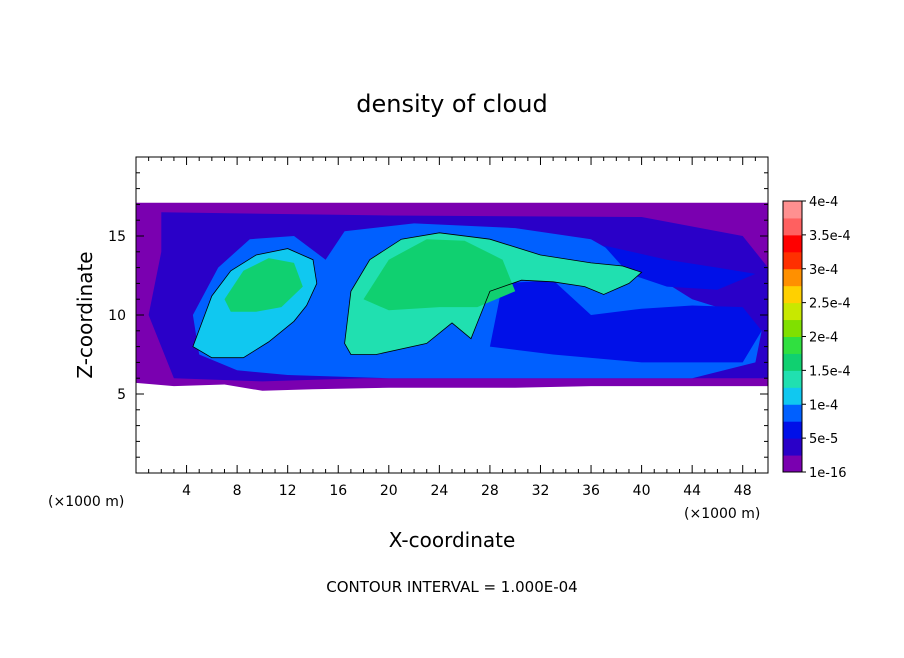 The width and height of the screenshot is (904, 658). I want to click on x-tick-label: 32, so click(541, 491).